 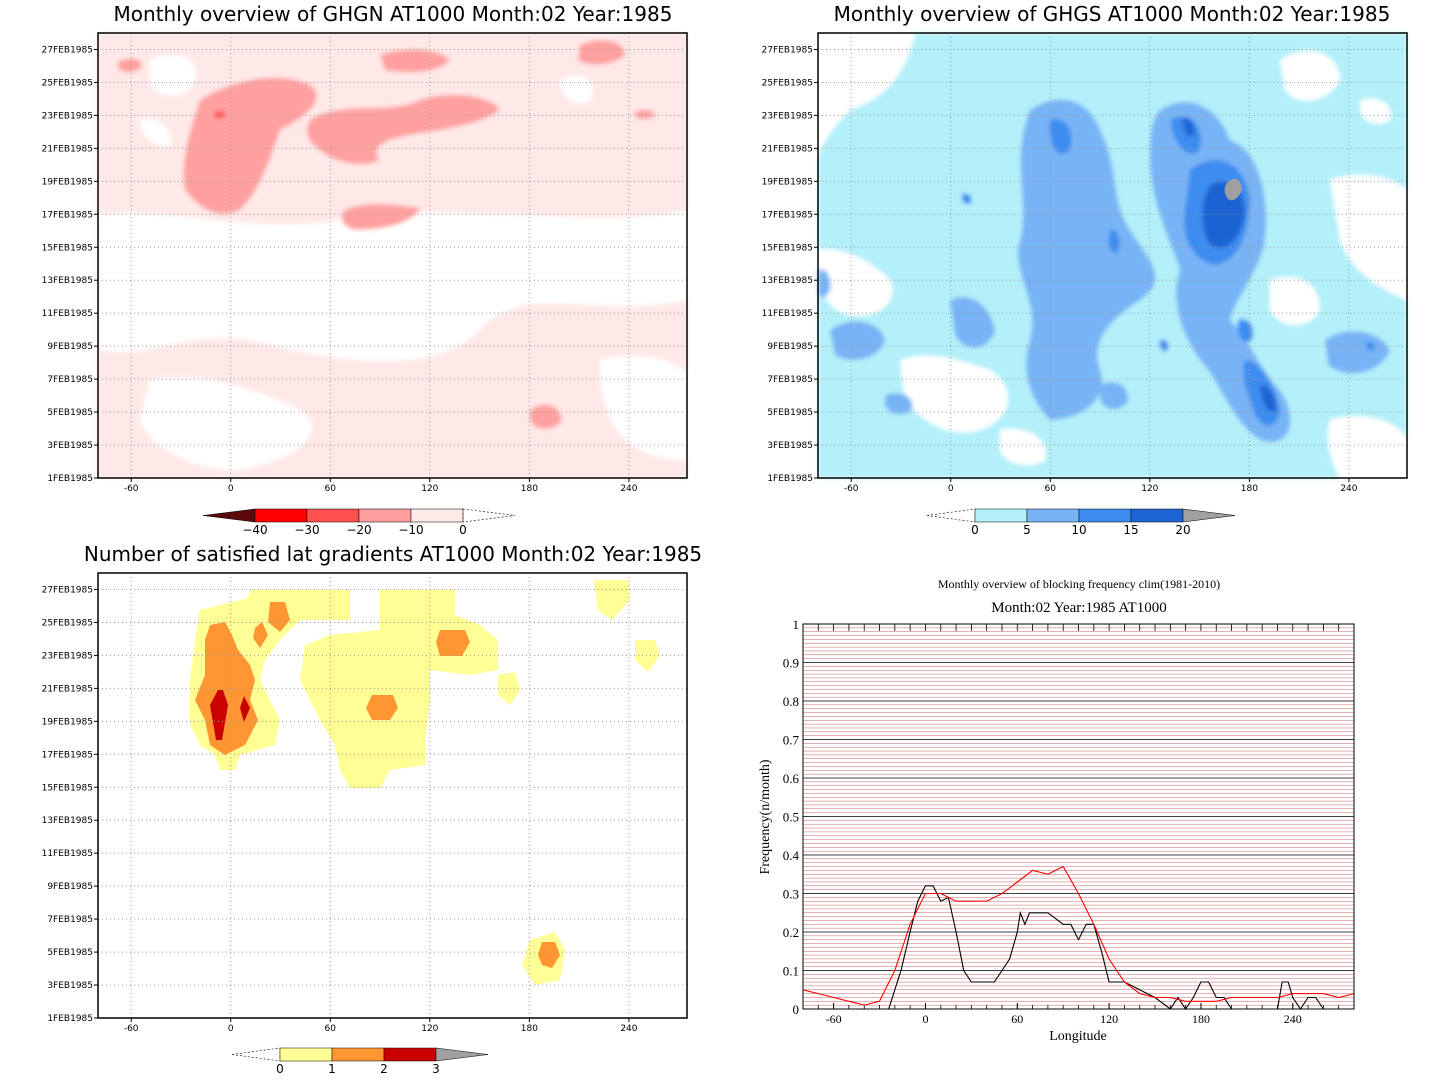 I want to click on line-chart-ytick-8: 0.8, so click(x=791, y=701).